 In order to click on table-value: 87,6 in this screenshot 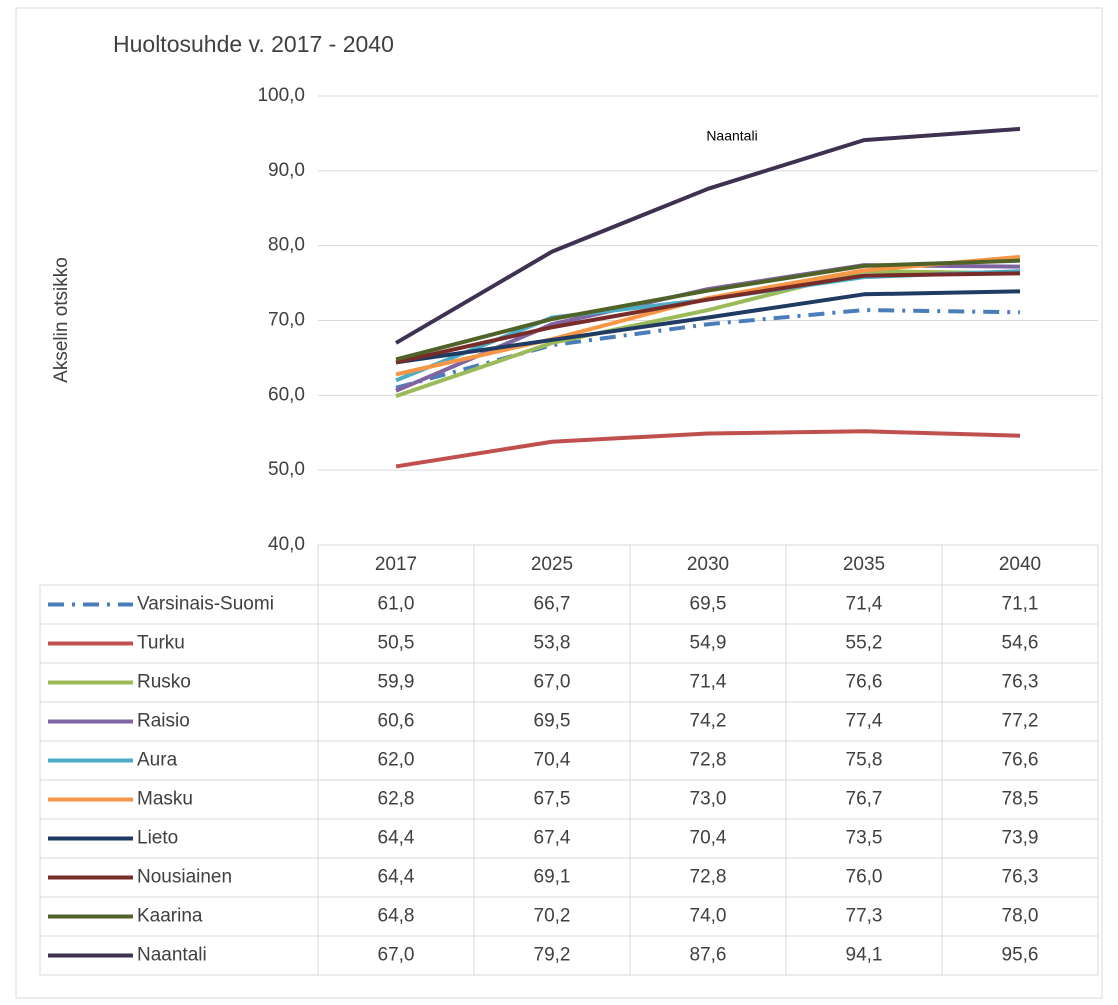, I will do `click(708, 955)`.